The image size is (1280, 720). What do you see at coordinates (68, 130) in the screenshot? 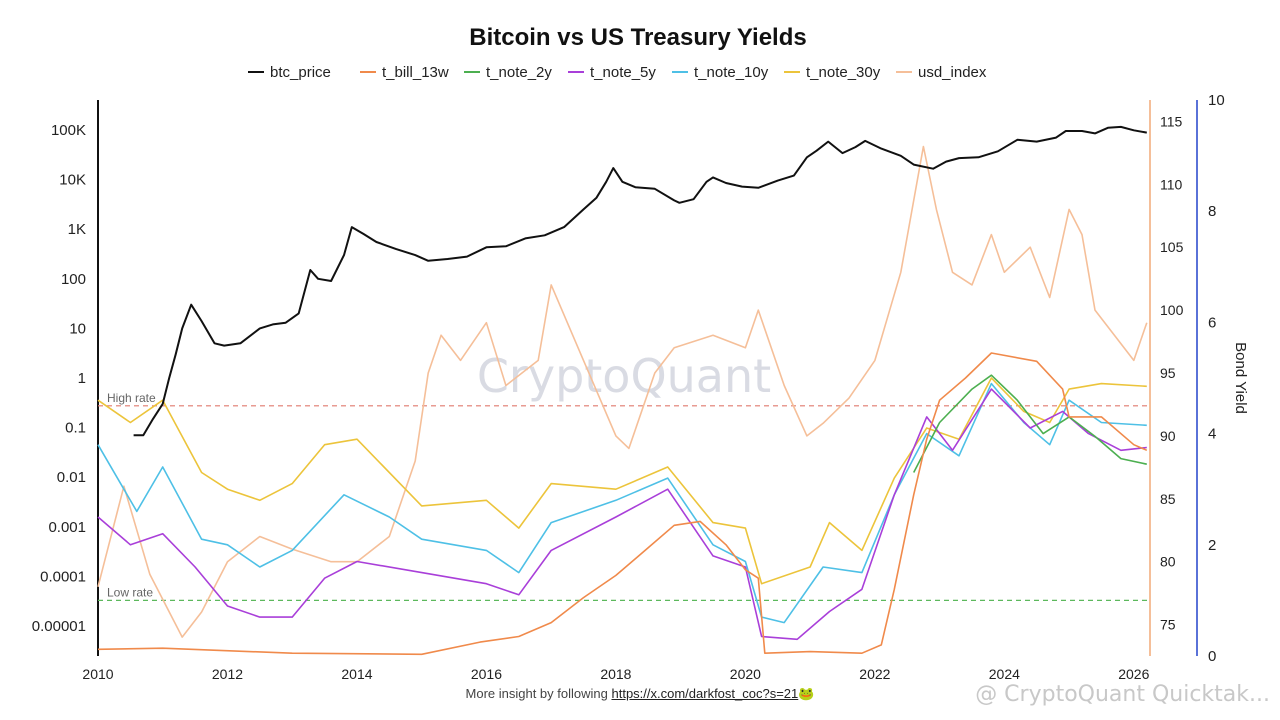
I see `left-tick-label: 100K` at bounding box center [68, 130].